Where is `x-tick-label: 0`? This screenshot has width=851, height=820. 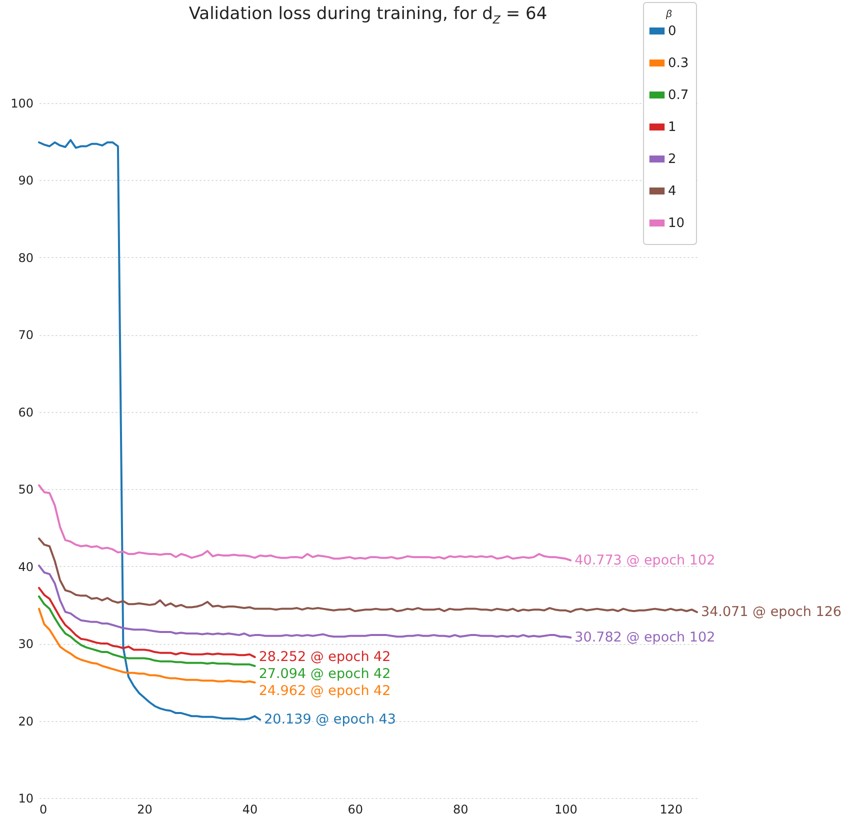
x-tick-label: 0 is located at coordinates (44, 809).